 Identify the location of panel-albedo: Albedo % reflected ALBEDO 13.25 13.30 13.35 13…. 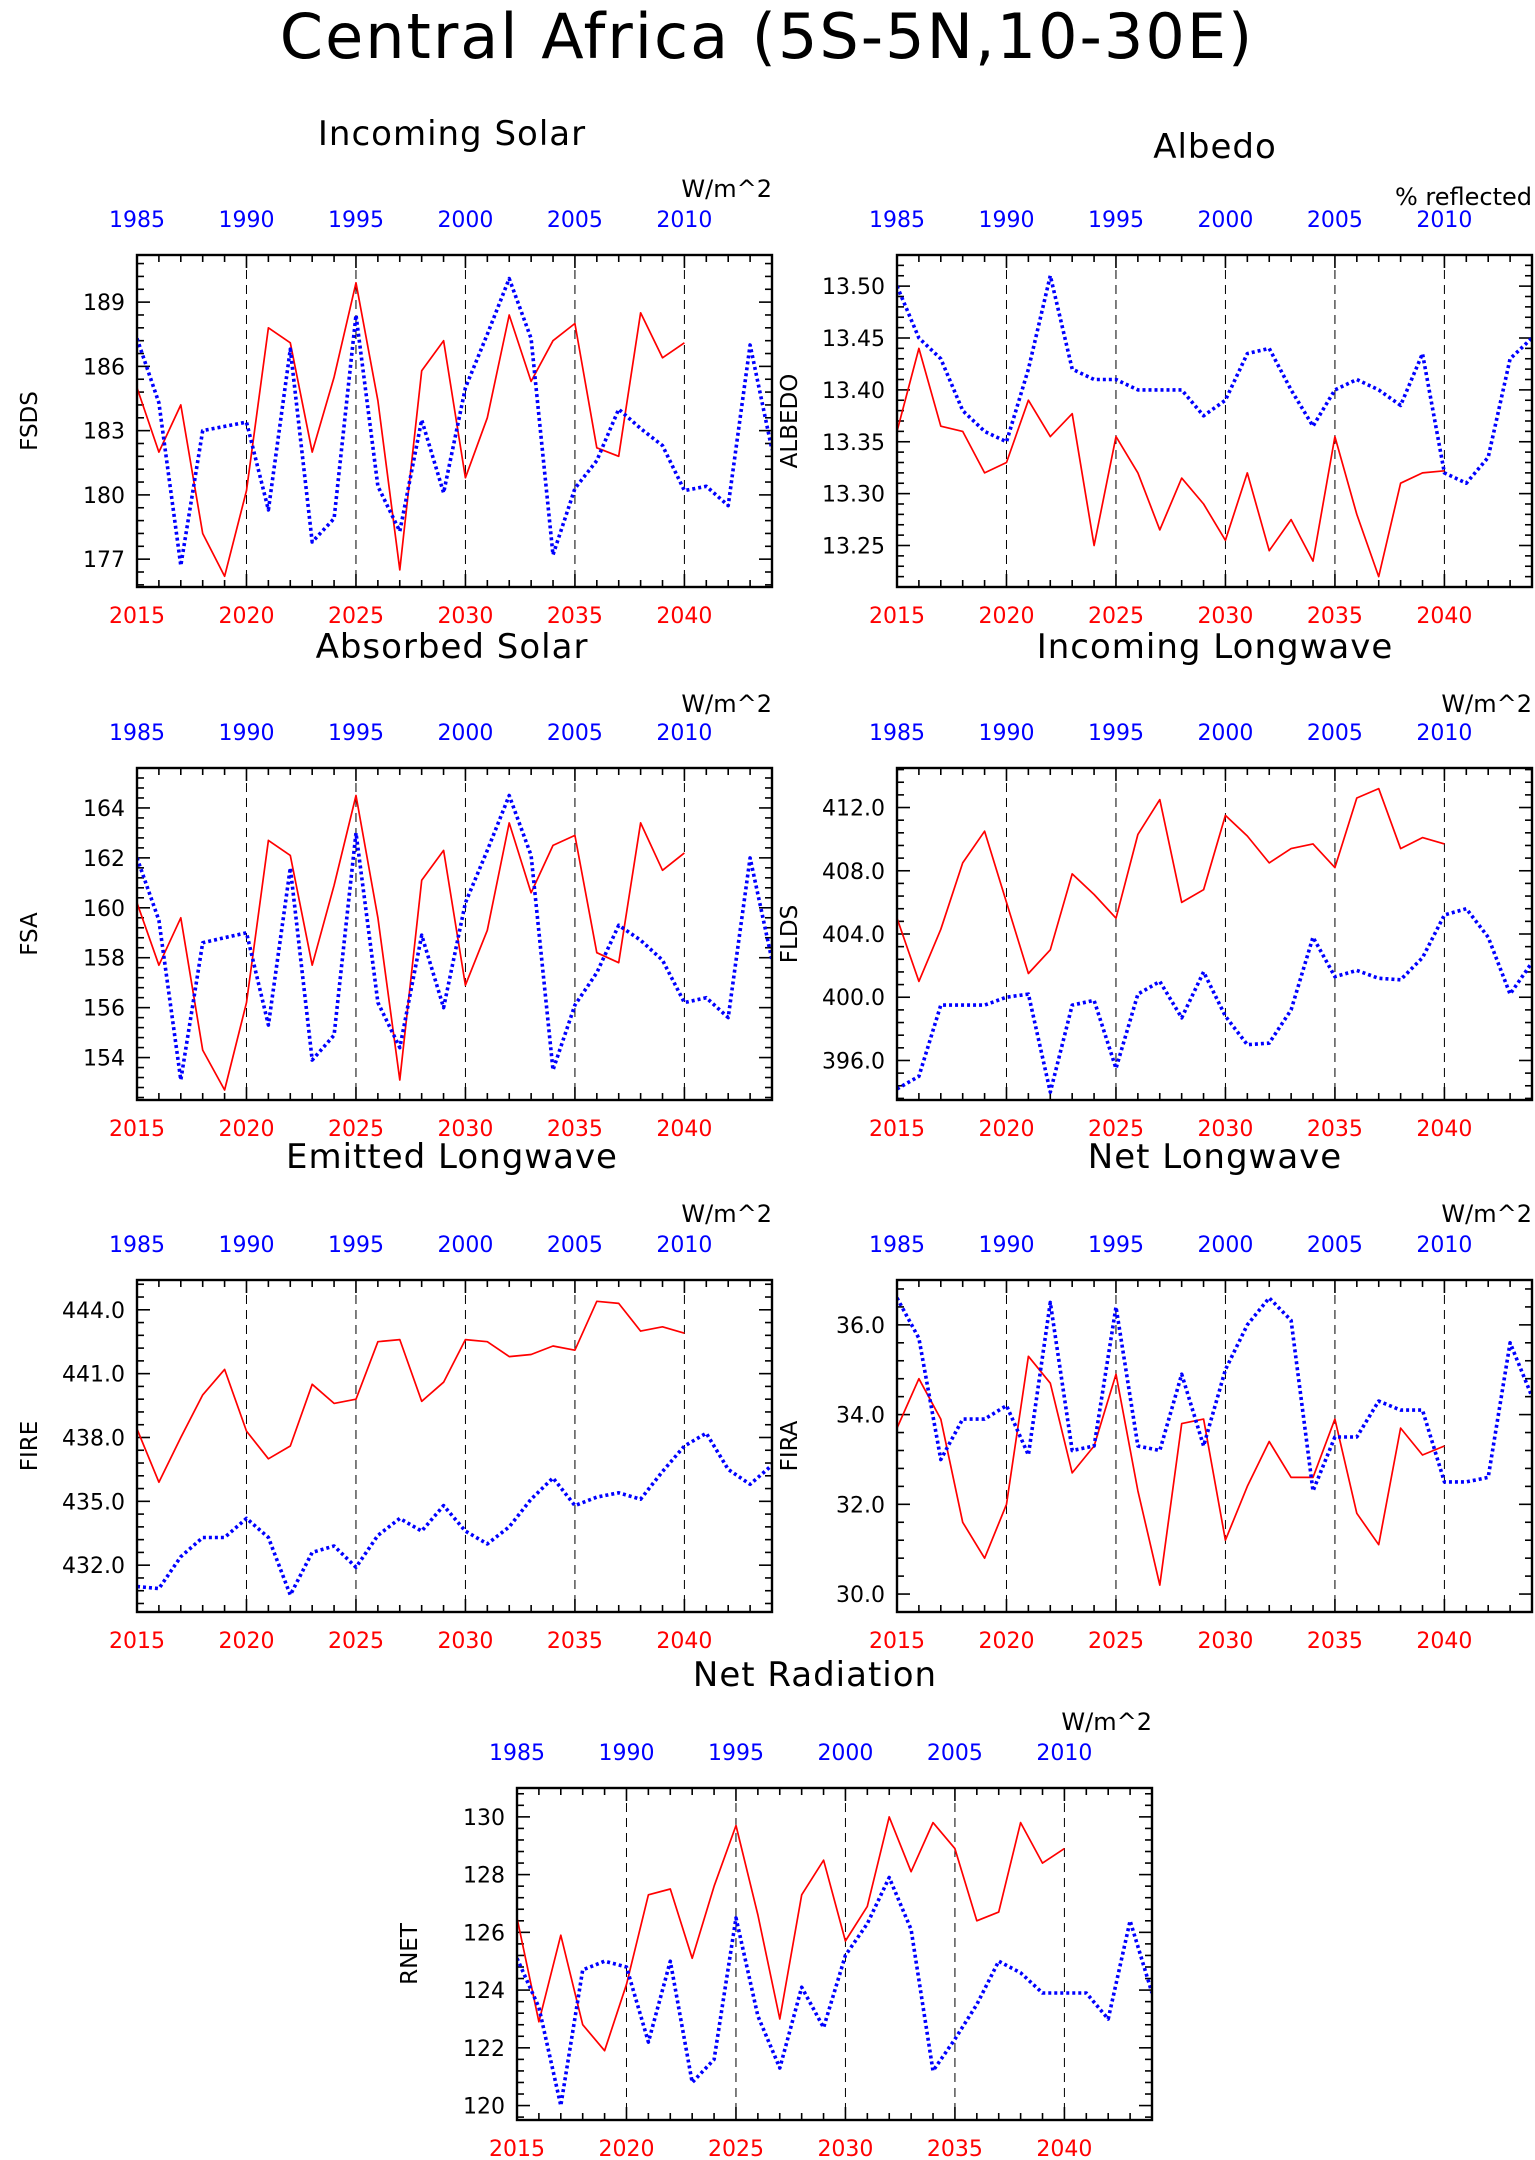
(1155, 378).